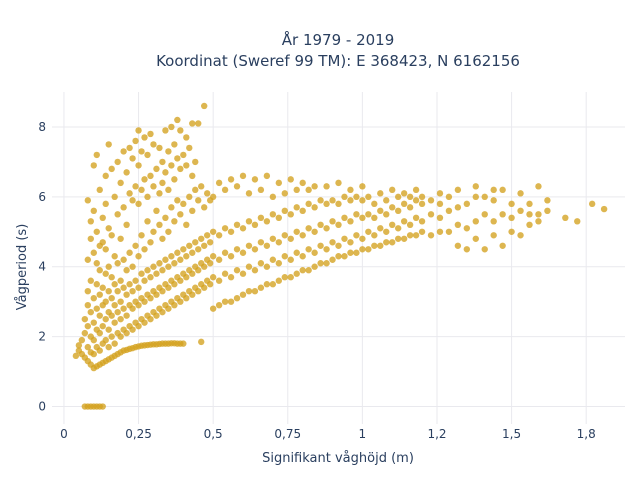 Image resolution: width=640 pixels, height=480 pixels. I want to click on y-axis-ticks: 0 2 4 6 8, so click(42, 267).